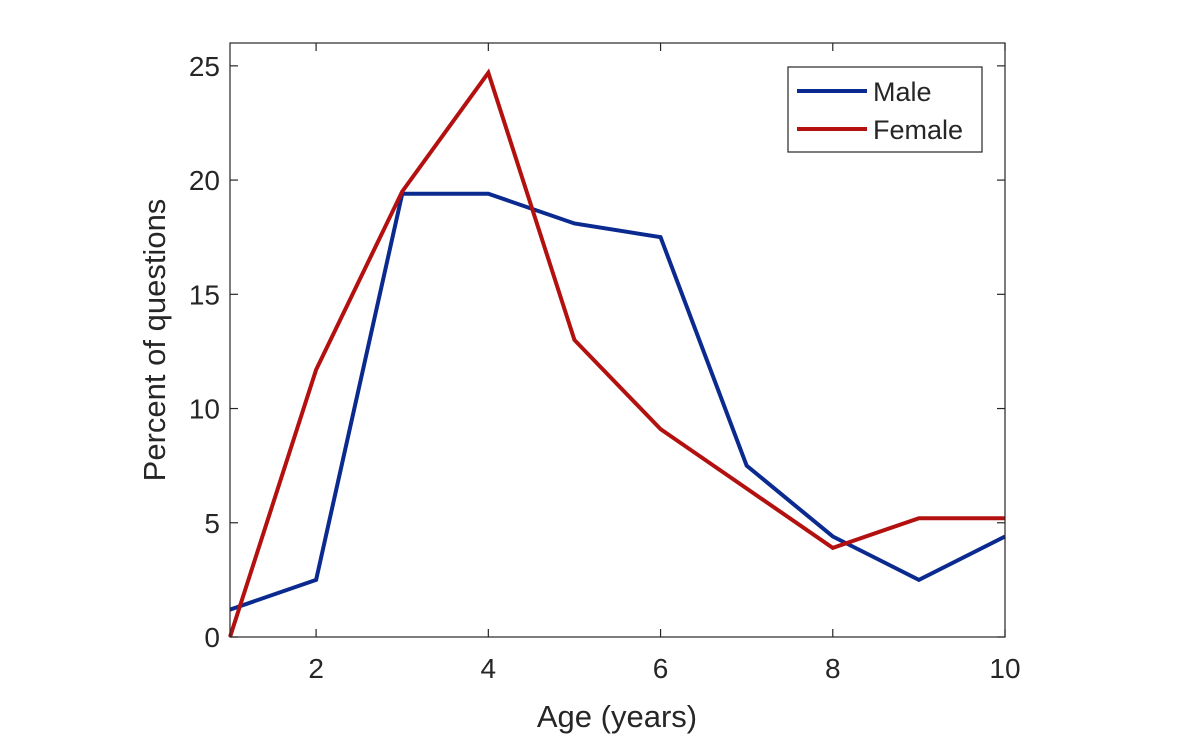 The width and height of the screenshot is (1200, 755). Describe the element at coordinates (316, 668) in the screenshot. I see `x-tick-label: 2` at that location.